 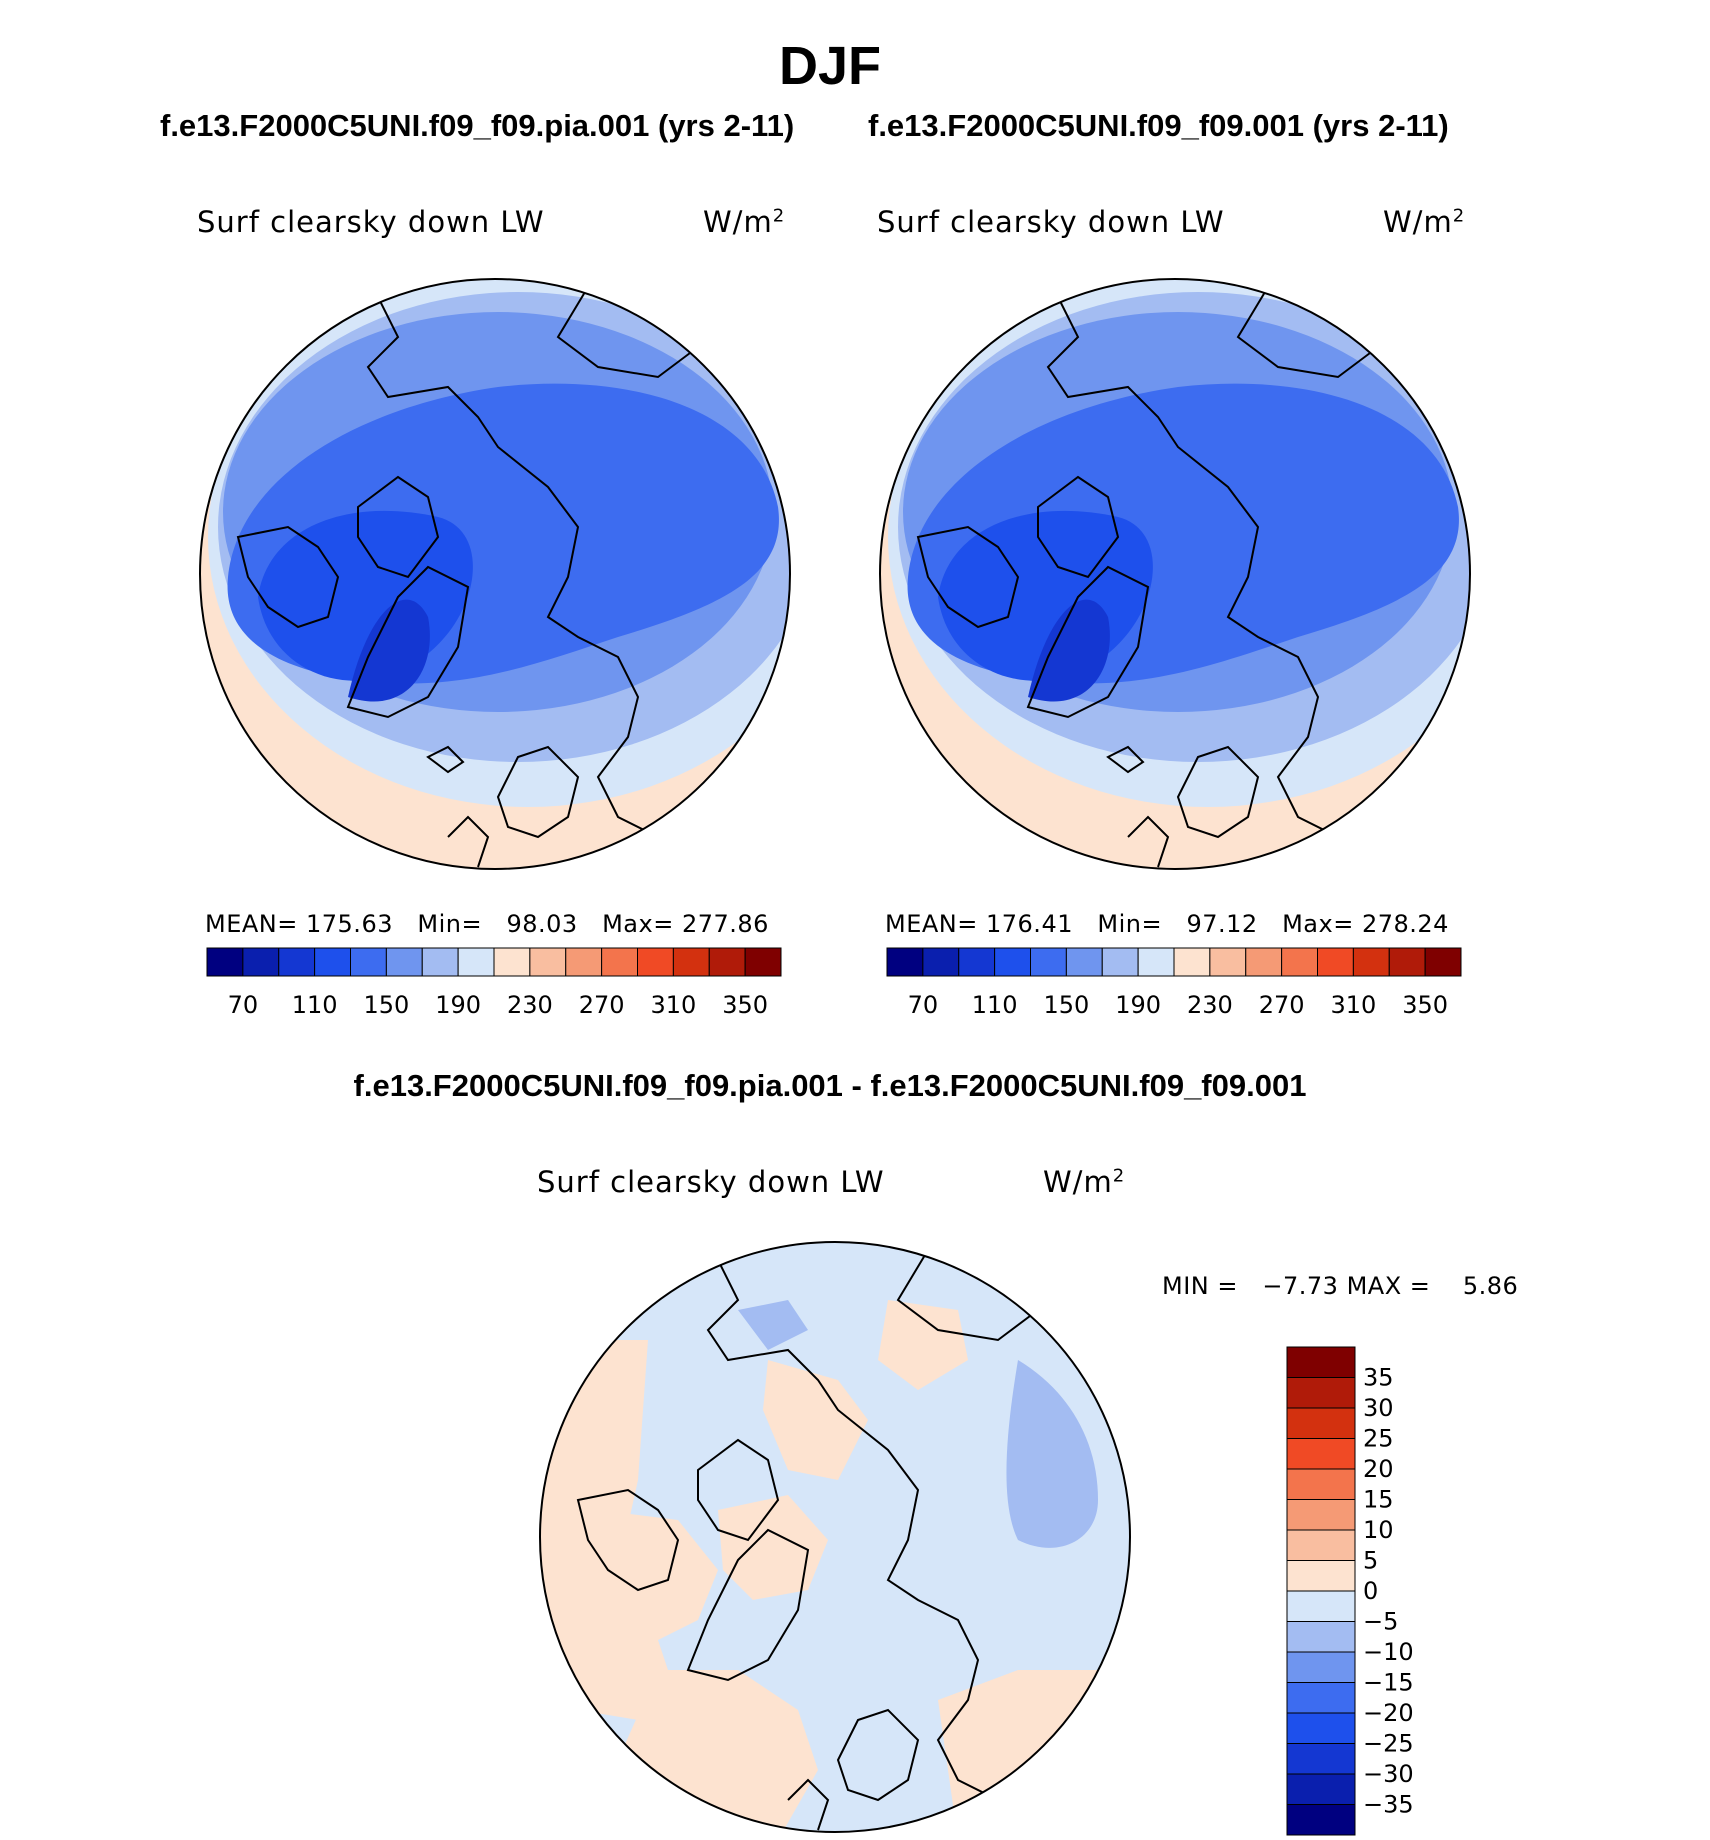 What do you see at coordinates (745, 1005) in the screenshot?
I see `panel-1-colorbar-tick-label: 350` at bounding box center [745, 1005].